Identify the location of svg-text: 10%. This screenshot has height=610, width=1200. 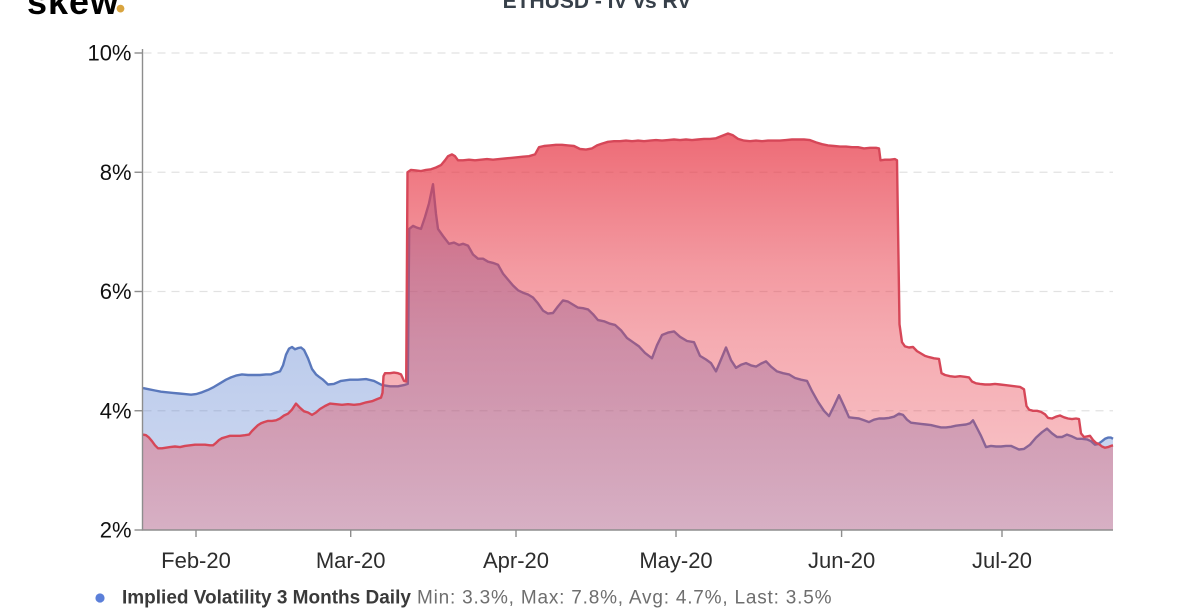
(109, 53).